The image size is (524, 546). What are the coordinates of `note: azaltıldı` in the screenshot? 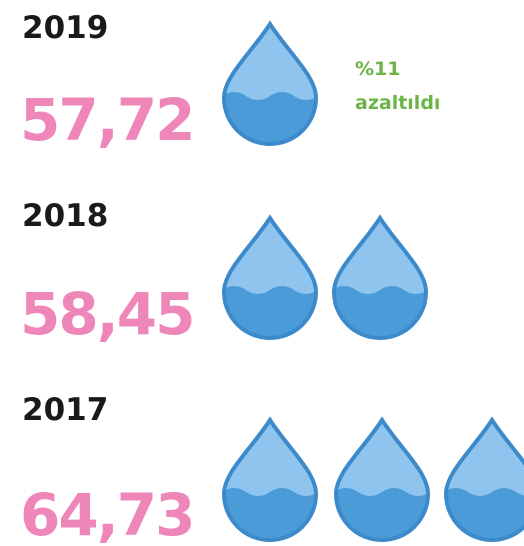 It's located at (397, 103).